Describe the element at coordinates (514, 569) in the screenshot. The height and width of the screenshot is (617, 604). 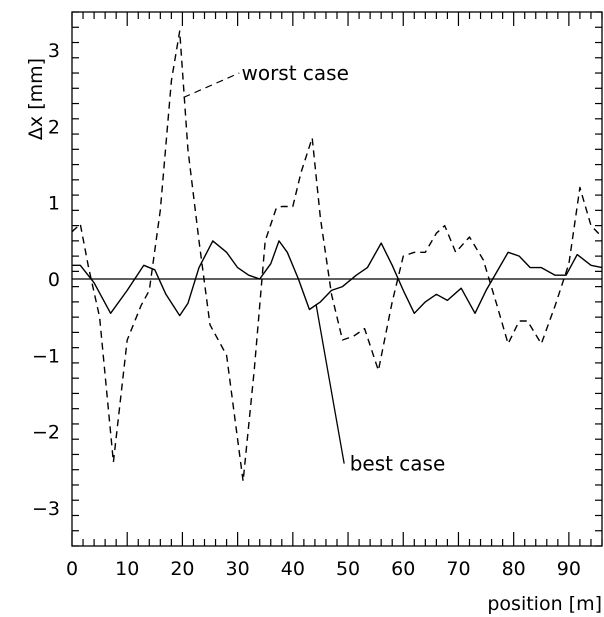
I see `x-tick-label: 80` at that location.